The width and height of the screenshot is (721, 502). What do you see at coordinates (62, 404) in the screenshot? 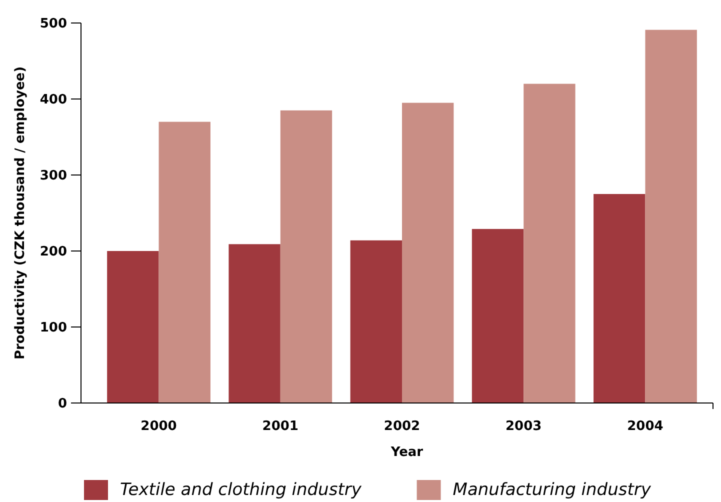
I see `y-tick-label: 0` at bounding box center [62, 404].